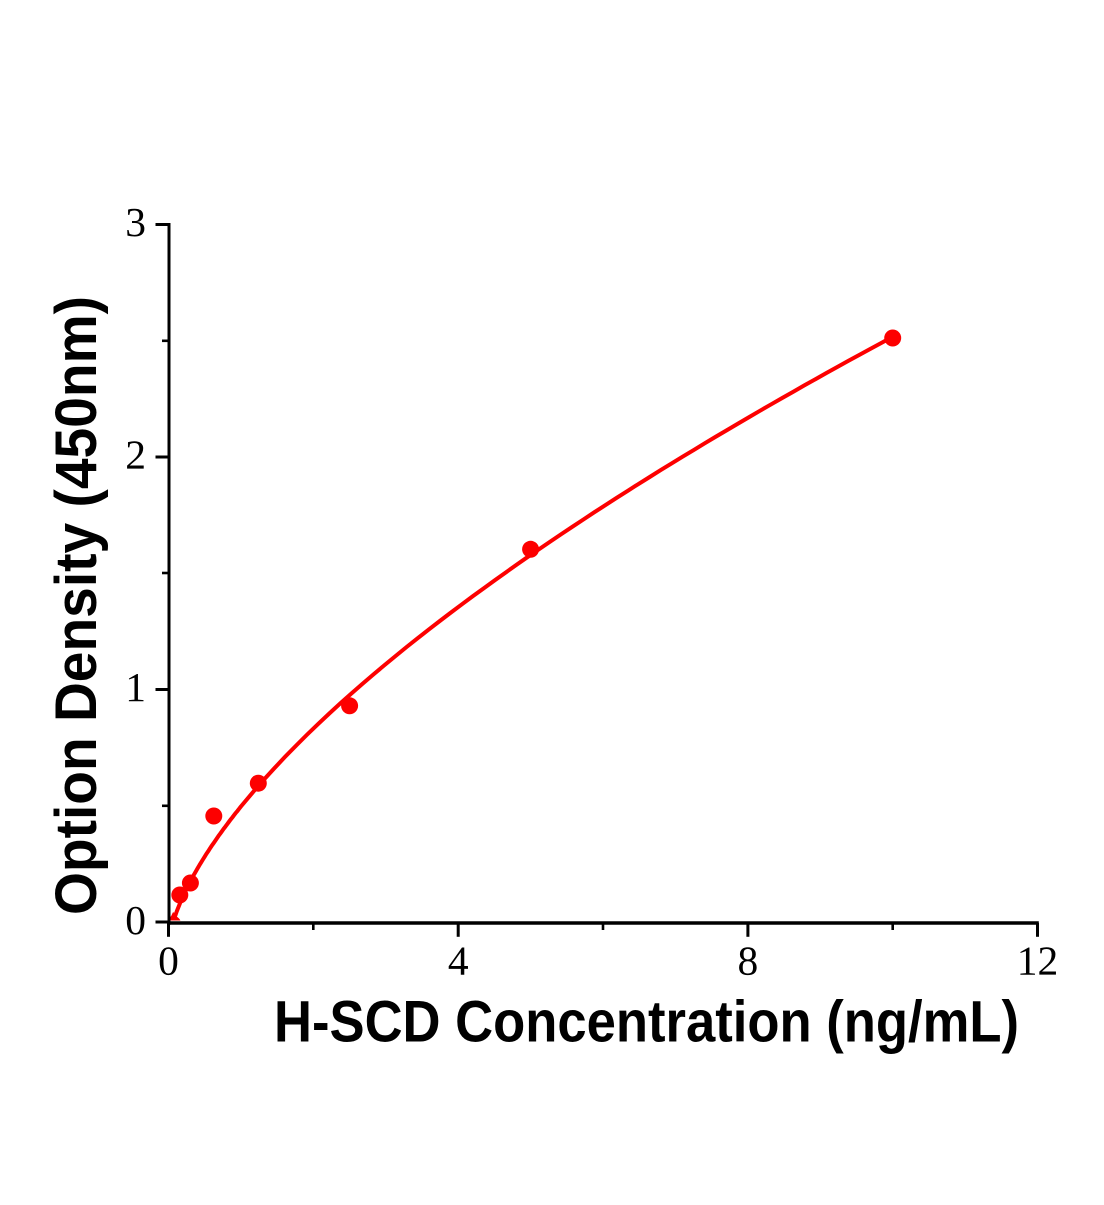 The image size is (1104, 1205). I want to click on svg-text: H-SCD Concentration (ng/mL), so click(646, 1022).